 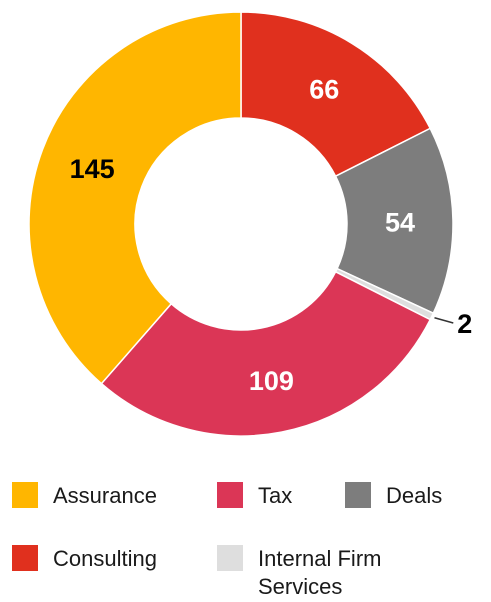 I want to click on leader-line-internal-firm-services, so click(x=444, y=320).